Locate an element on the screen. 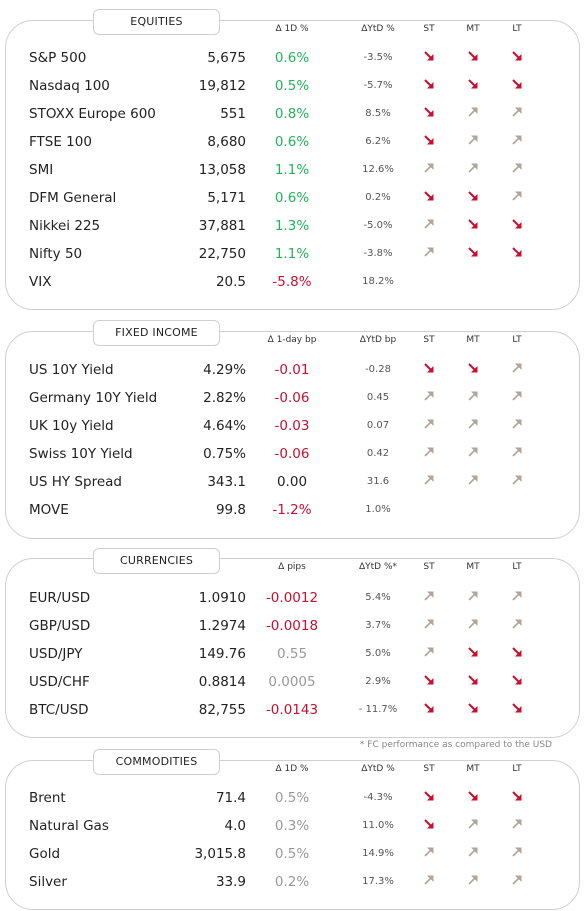 The width and height of the screenshot is (586, 911). daily-change: 0.55 is located at coordinates (292, 654).